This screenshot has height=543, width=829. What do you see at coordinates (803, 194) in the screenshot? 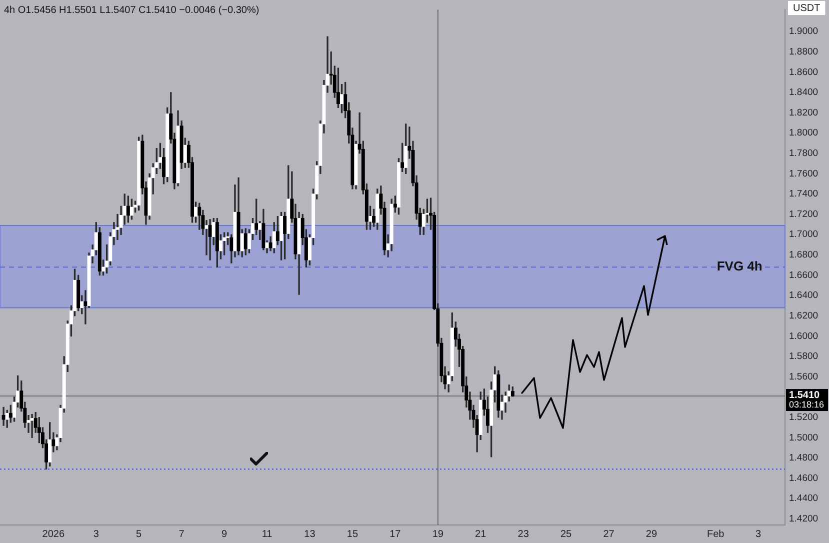
I see `y-tick-label: 1.7400` at bounding box center [803, 194].